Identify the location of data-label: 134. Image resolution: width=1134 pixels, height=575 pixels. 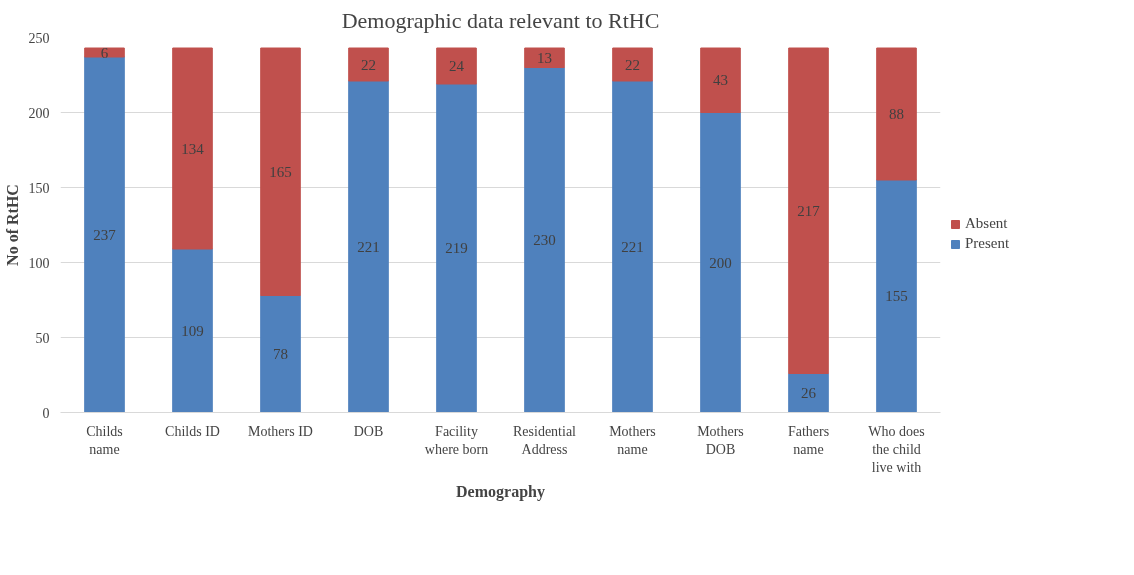
(193, 148).